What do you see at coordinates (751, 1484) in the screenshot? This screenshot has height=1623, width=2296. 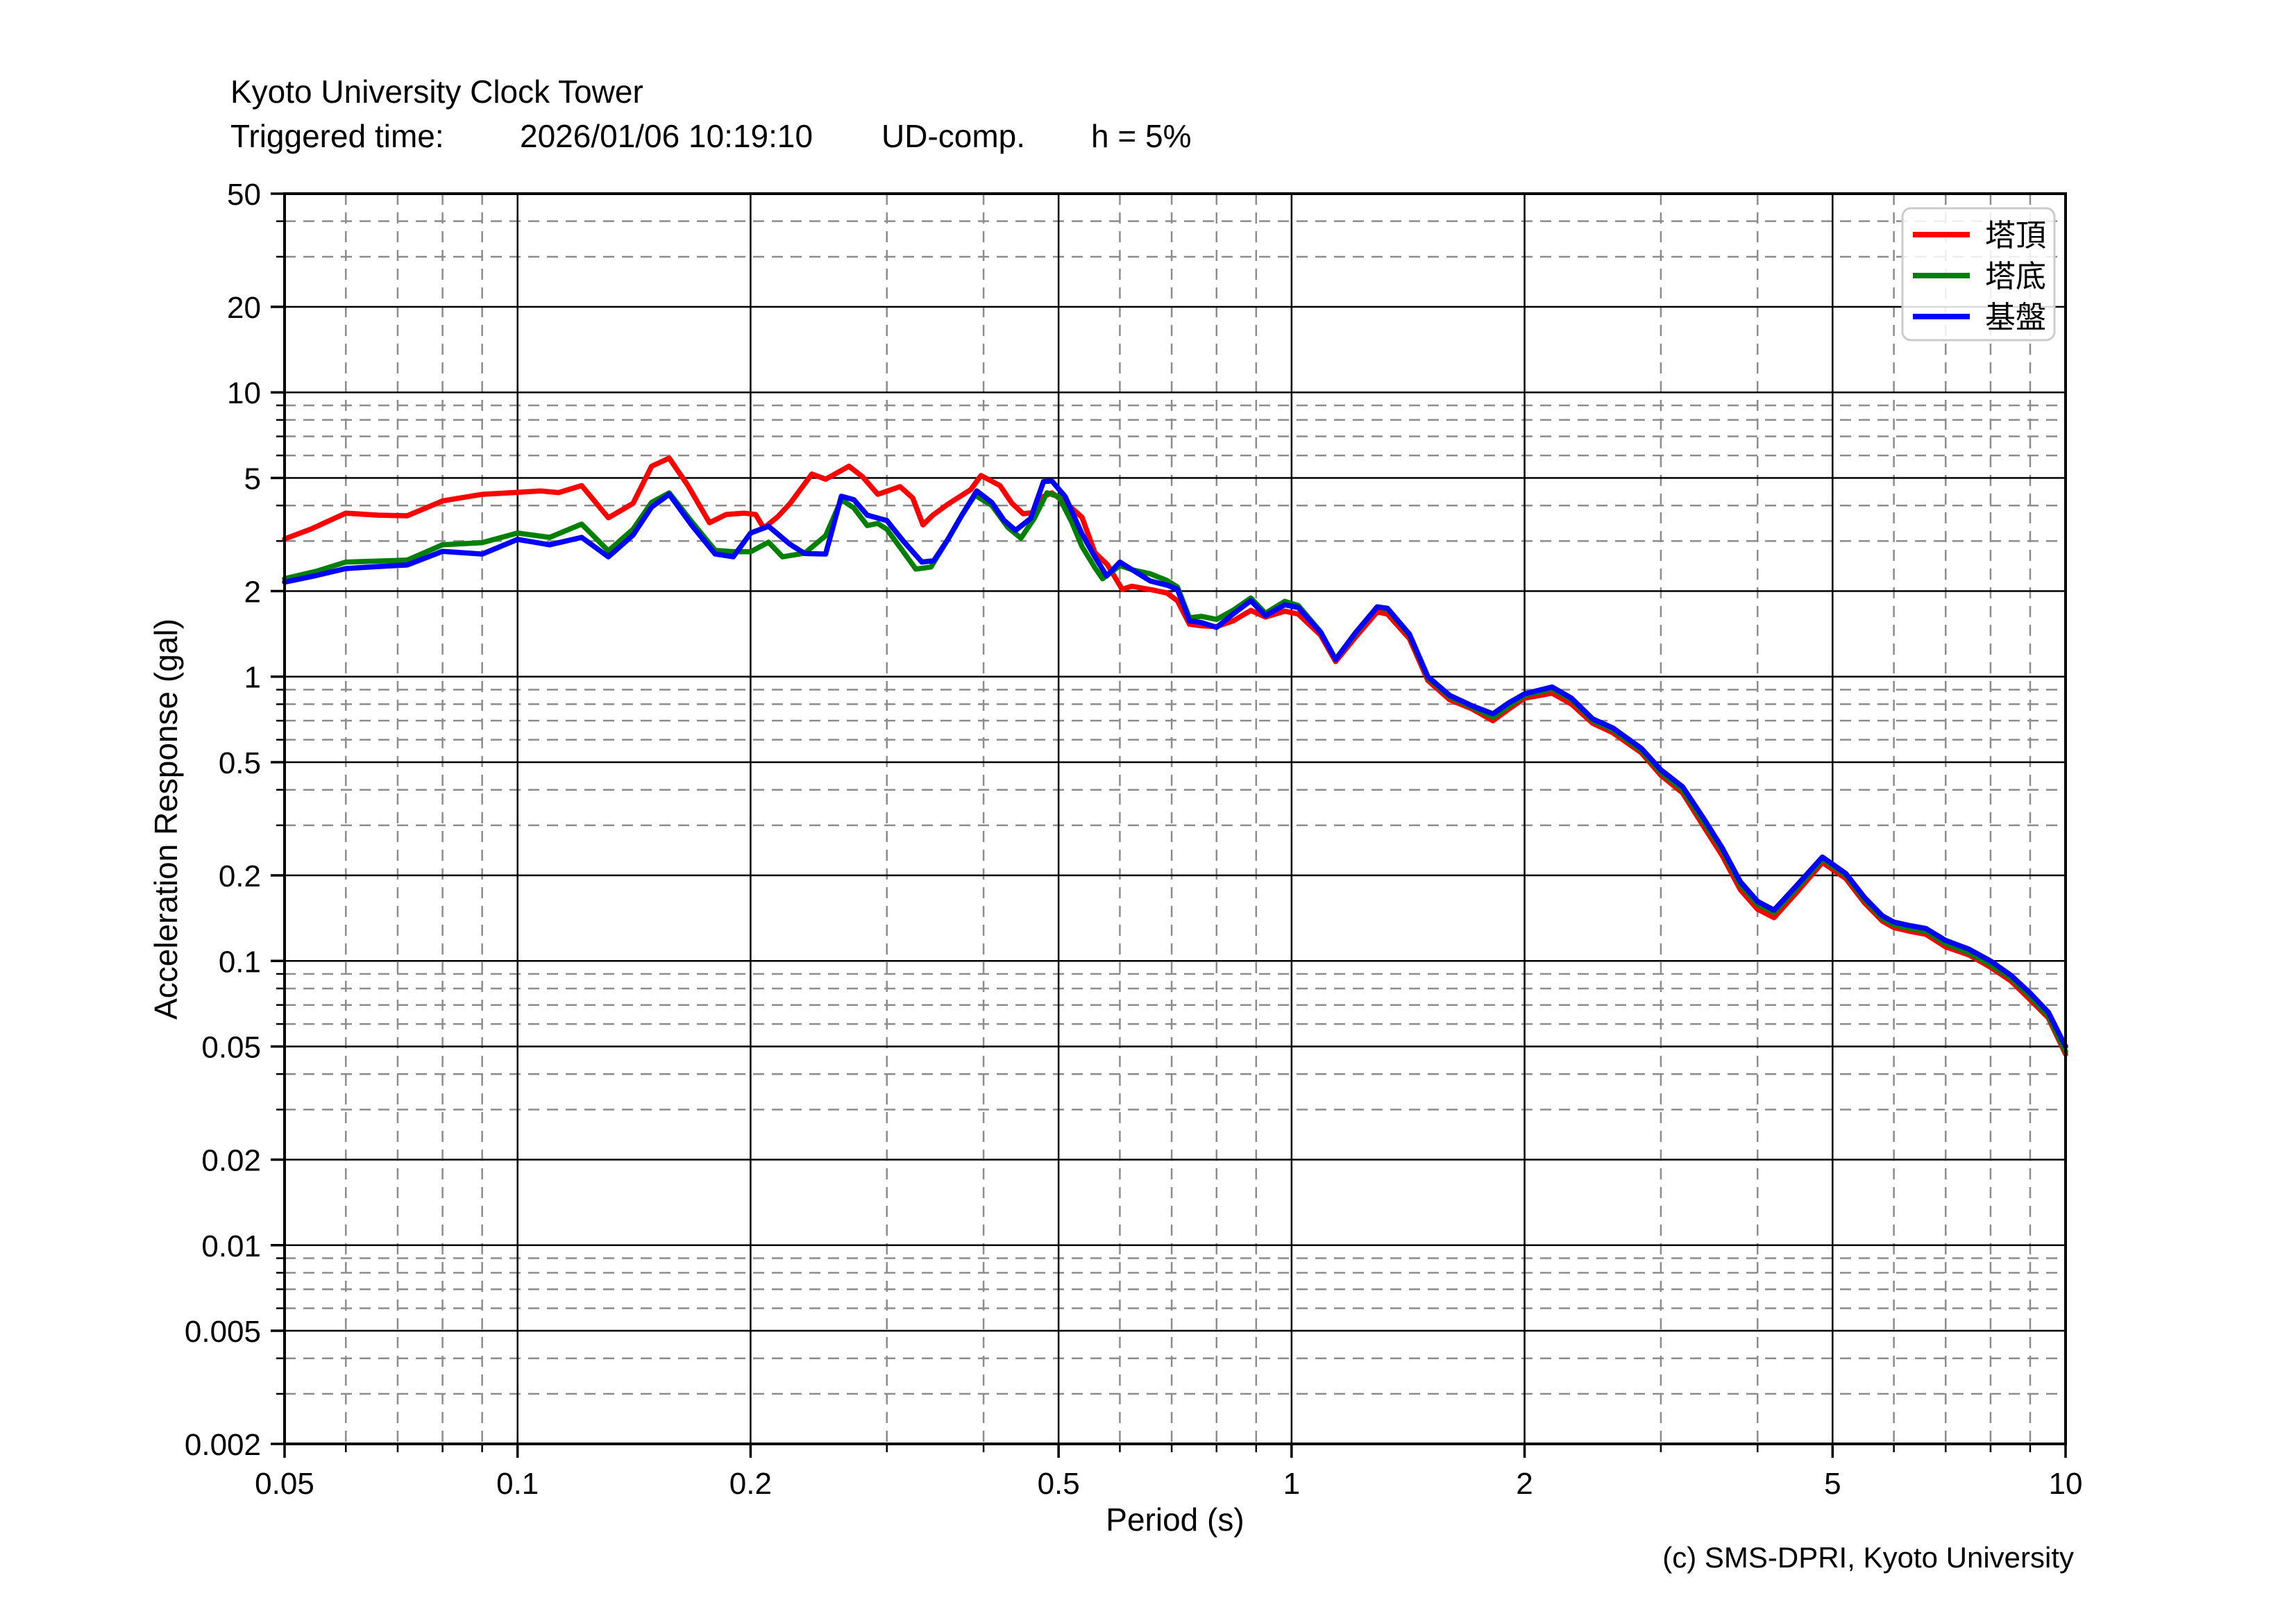 I see `x-tick-label: 0.2` at bounding box center [751, 1484].